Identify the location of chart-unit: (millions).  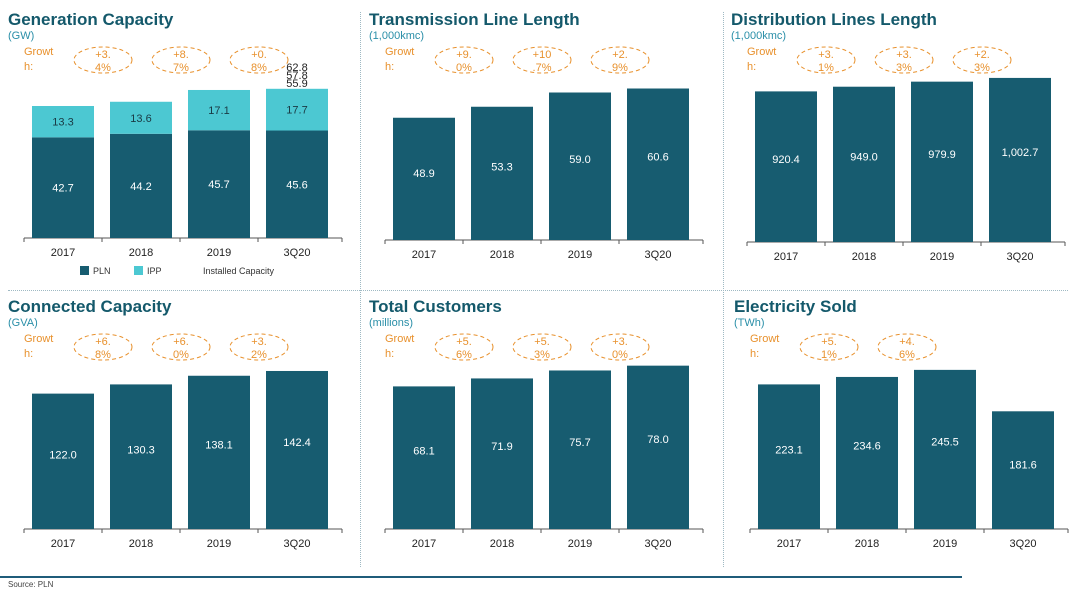
(391, 323).